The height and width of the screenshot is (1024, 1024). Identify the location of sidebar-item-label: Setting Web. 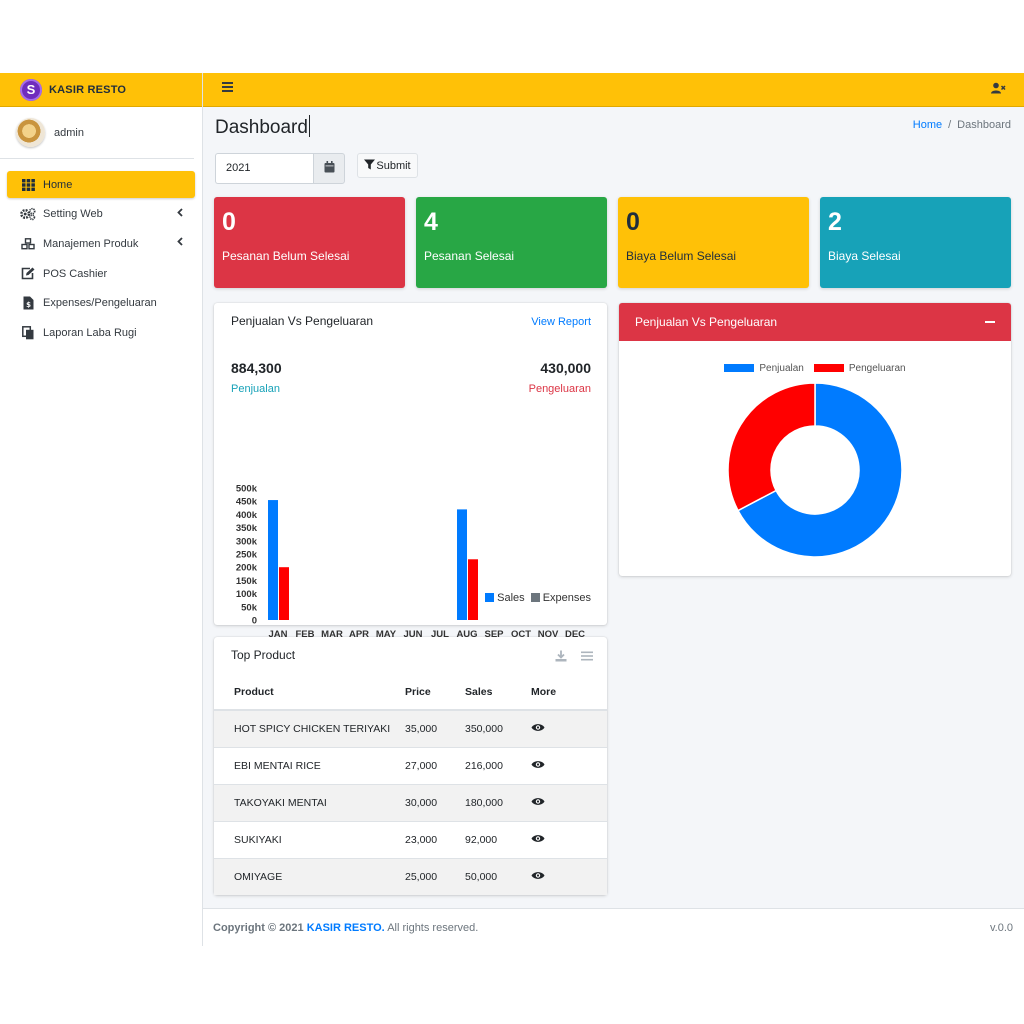
(73, 214).